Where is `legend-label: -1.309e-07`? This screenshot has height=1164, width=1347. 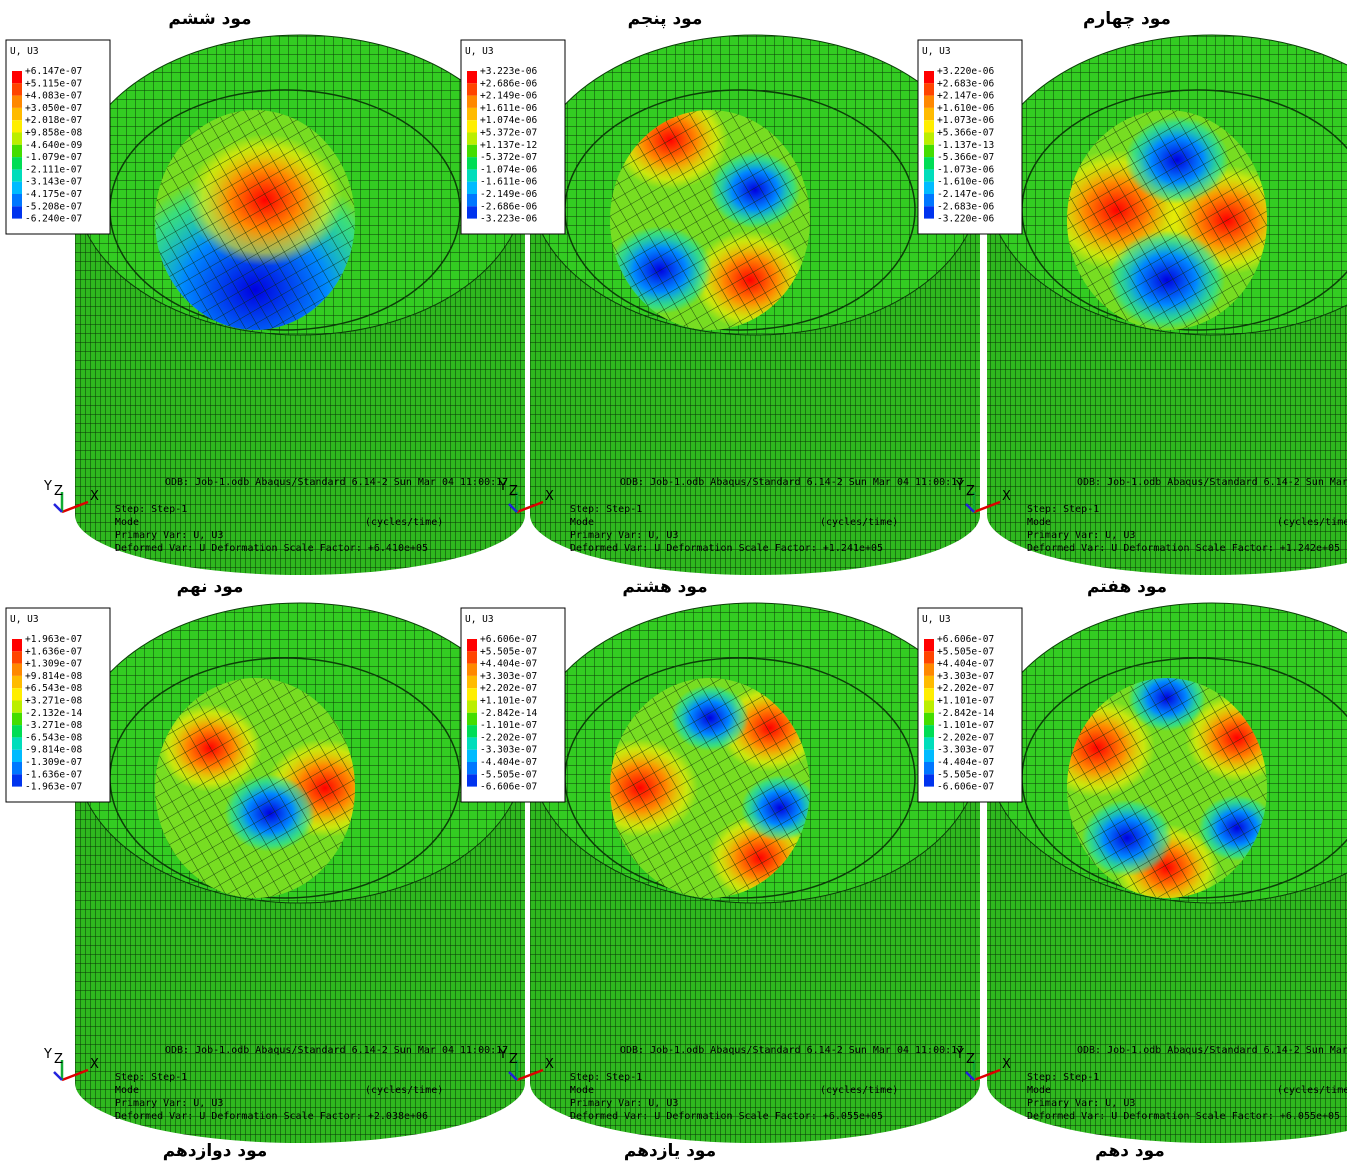
legend-label: -1.309e-07 is located at coordinates (53, 762).